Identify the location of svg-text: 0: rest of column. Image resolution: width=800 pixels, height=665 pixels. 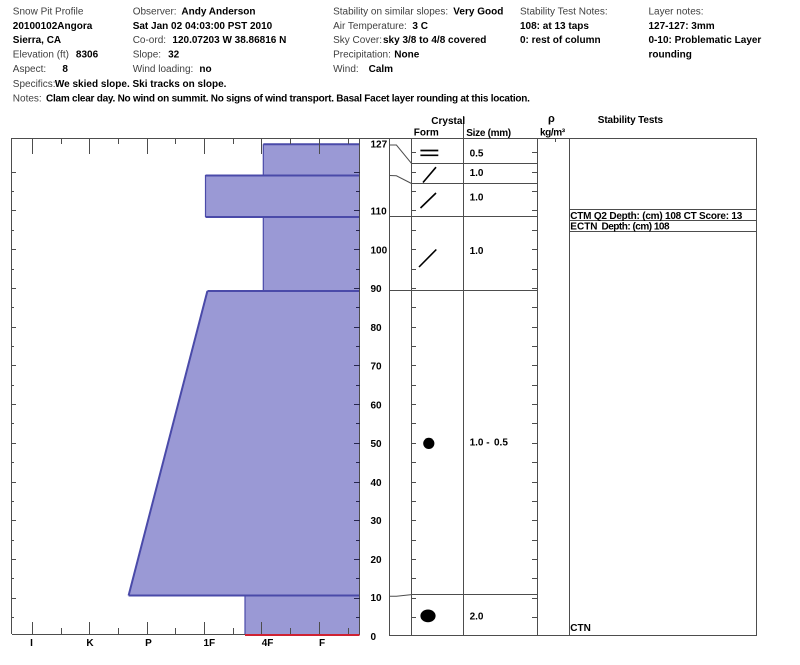
(560, 40).